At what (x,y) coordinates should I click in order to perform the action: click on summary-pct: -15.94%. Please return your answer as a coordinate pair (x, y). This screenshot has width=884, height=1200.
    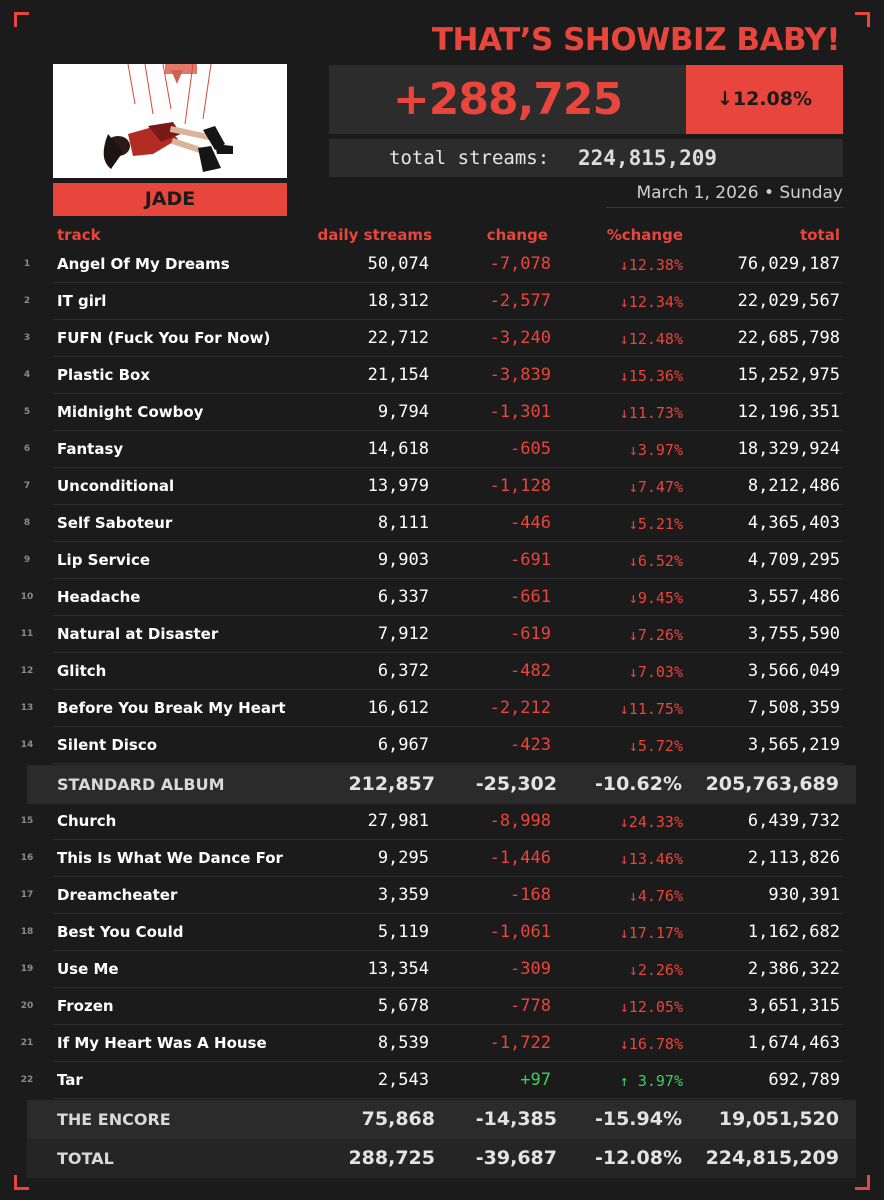
    Looking at the image, I should click on (638, 1119).